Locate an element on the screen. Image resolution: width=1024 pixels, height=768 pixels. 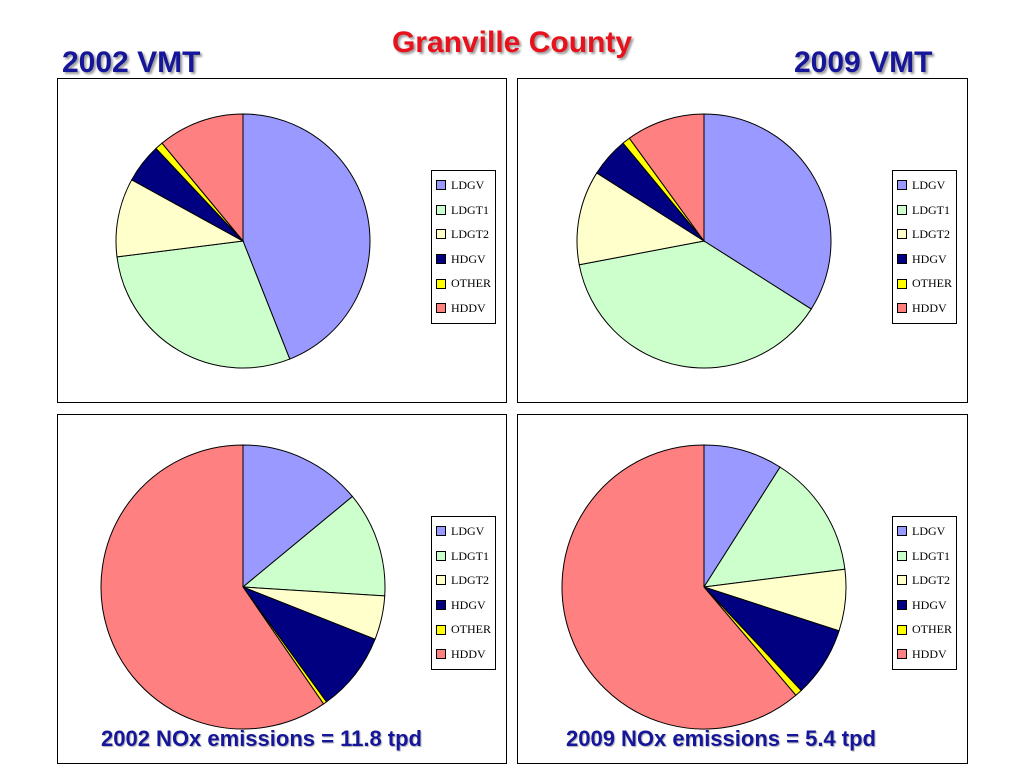
page-title: Granville County is located at coordinates (512, 42).